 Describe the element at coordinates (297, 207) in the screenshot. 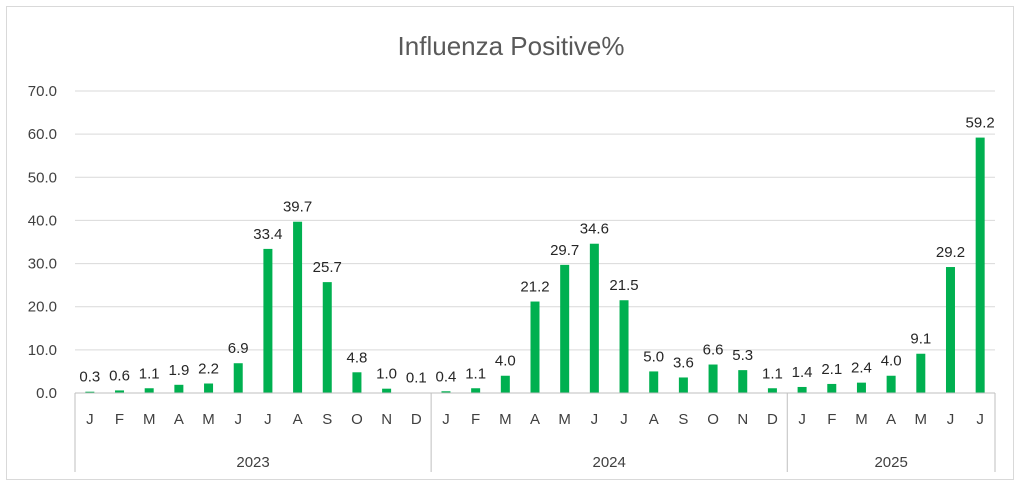

I see `data-label: 39.7` at that location.